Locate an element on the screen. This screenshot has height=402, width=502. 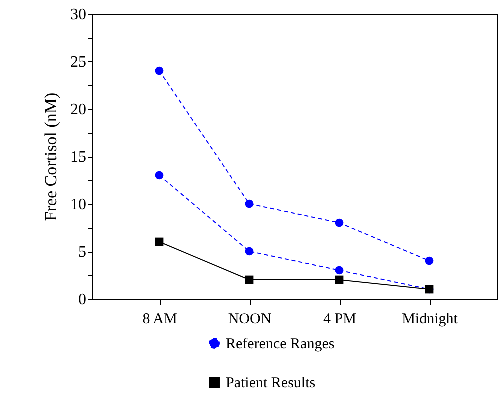
y-tick-label: 10 is located at coordinates (78, 205).